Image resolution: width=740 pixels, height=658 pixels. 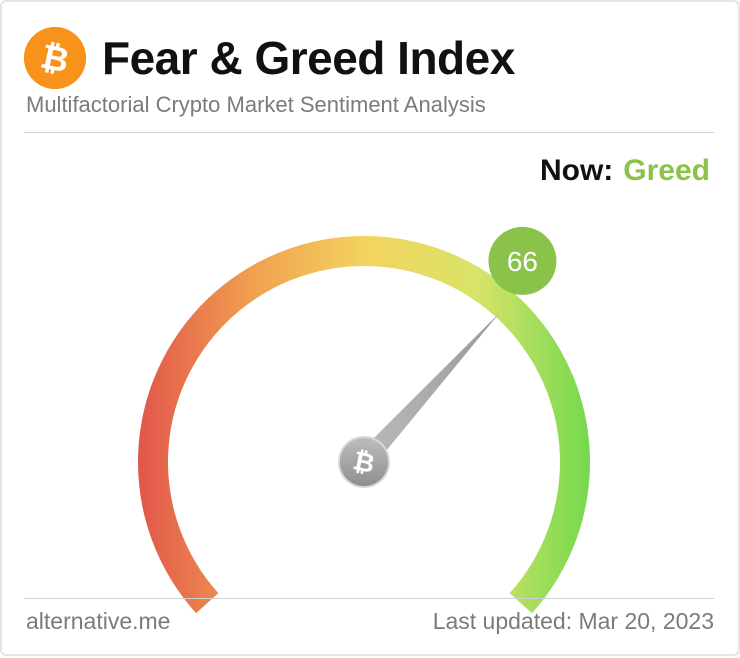 I want to click on gauge-needle, so click(x=428, y=390).